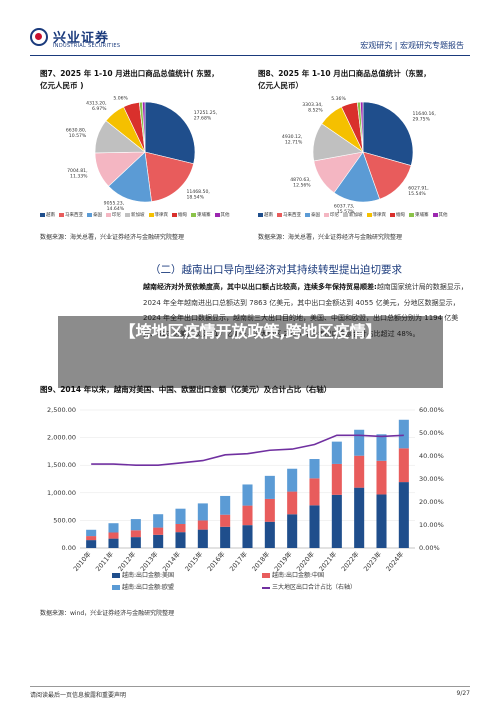 This screenshot has width=500, height=706. What do you see at coordinates (114, 207) in the screenshot?
I see `pie-label-2: 9055.23, 14.64%` at bounding box center [114, 207].